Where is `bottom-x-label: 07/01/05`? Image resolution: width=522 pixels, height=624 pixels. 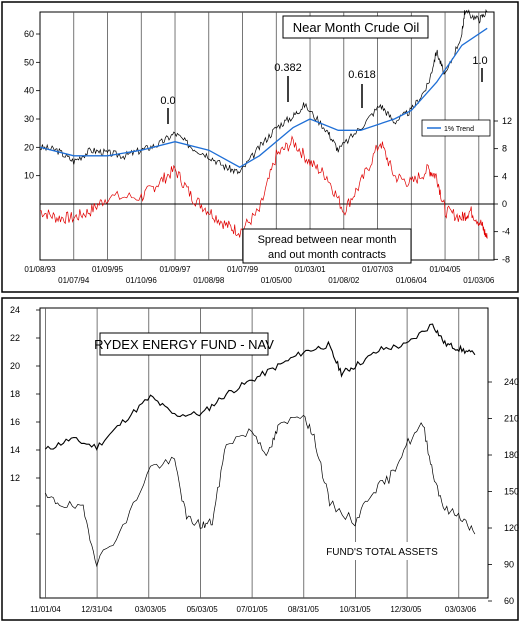 bottom-x-label: 07/01/05 is located at coordinates (253, 609).